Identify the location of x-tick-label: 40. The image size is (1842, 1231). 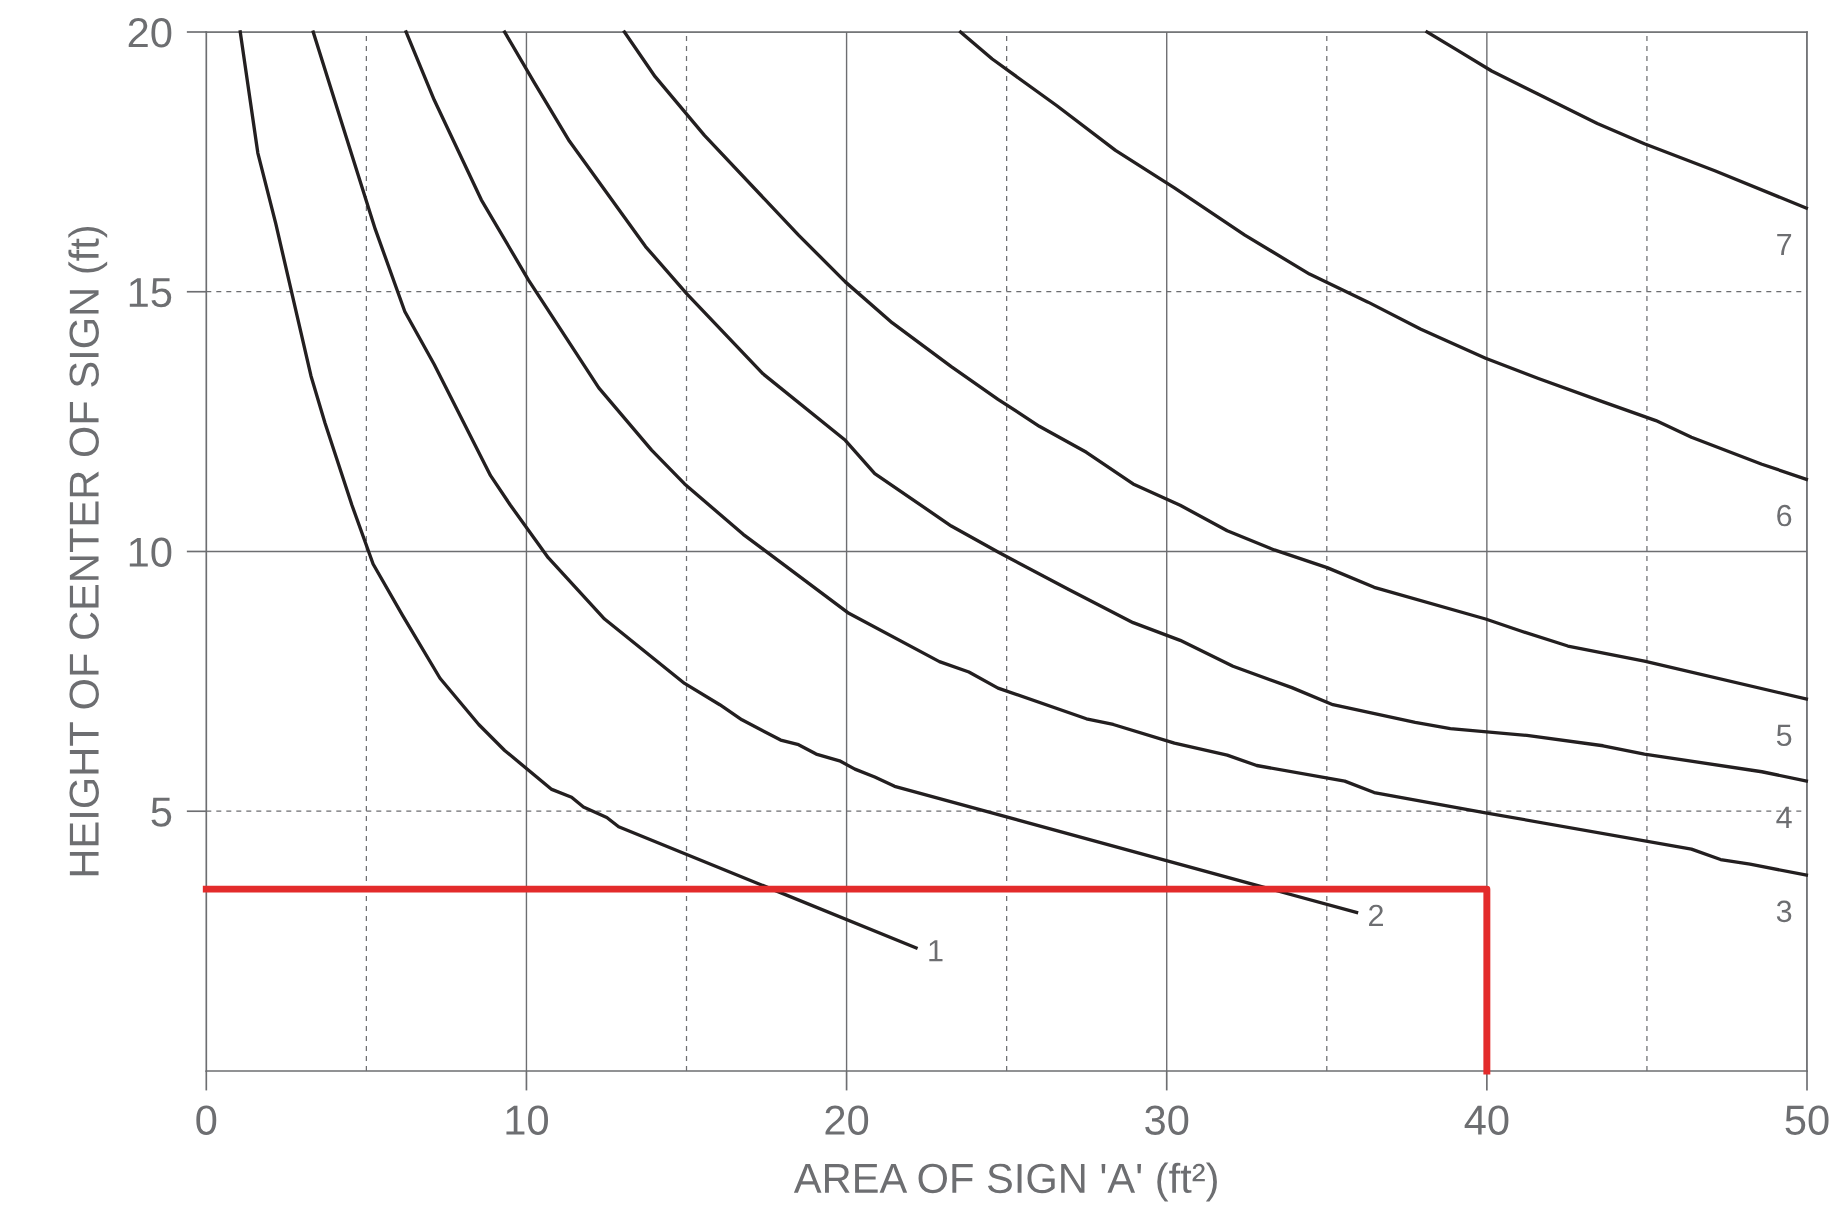
(1486, 1120).